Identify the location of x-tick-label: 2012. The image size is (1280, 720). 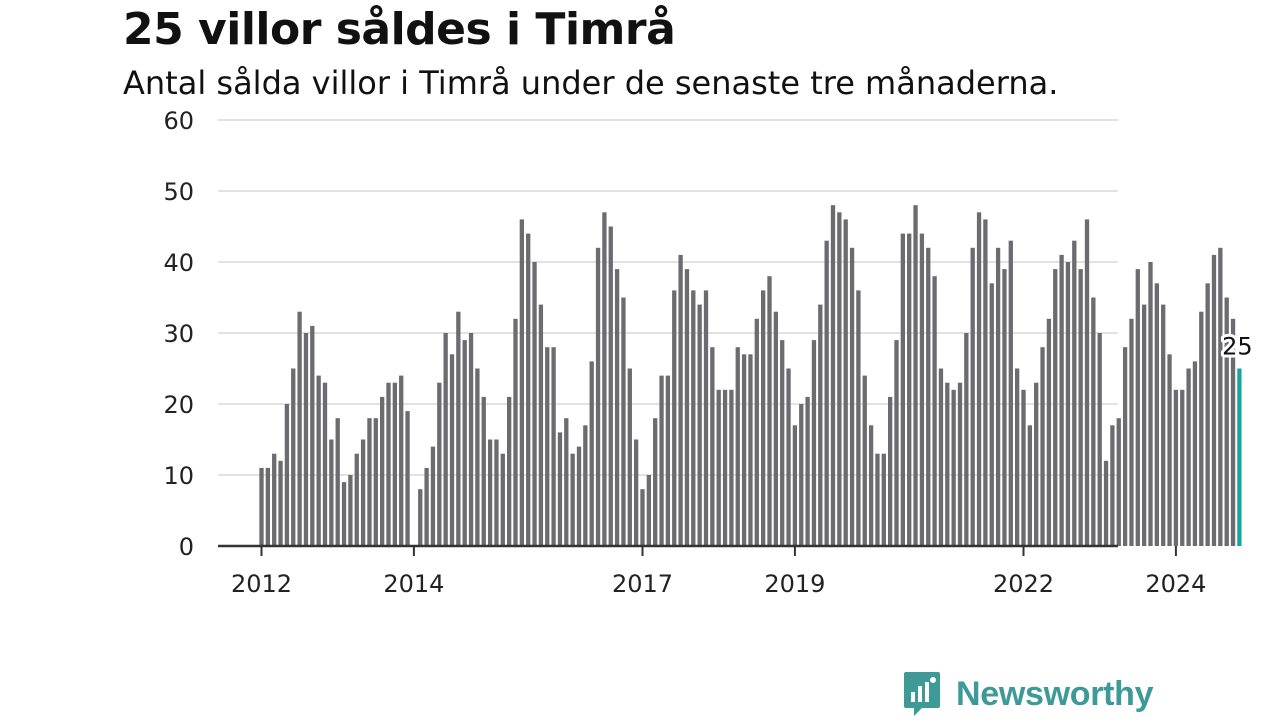
(261, 584).